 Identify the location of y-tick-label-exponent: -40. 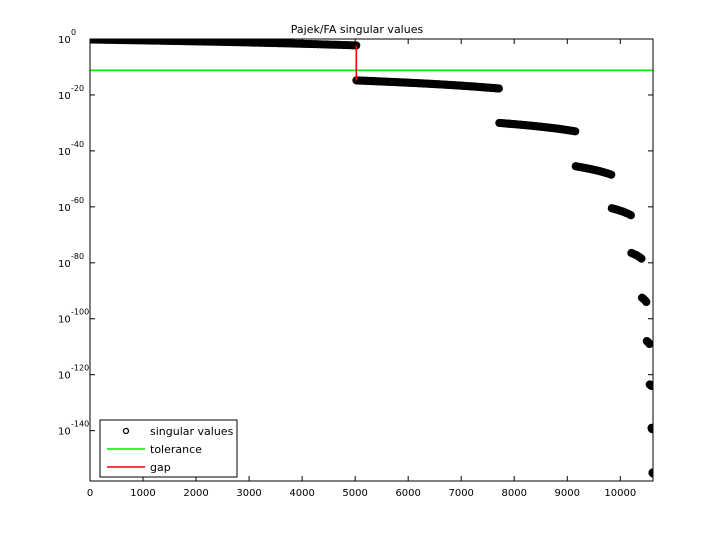
(77, 144).